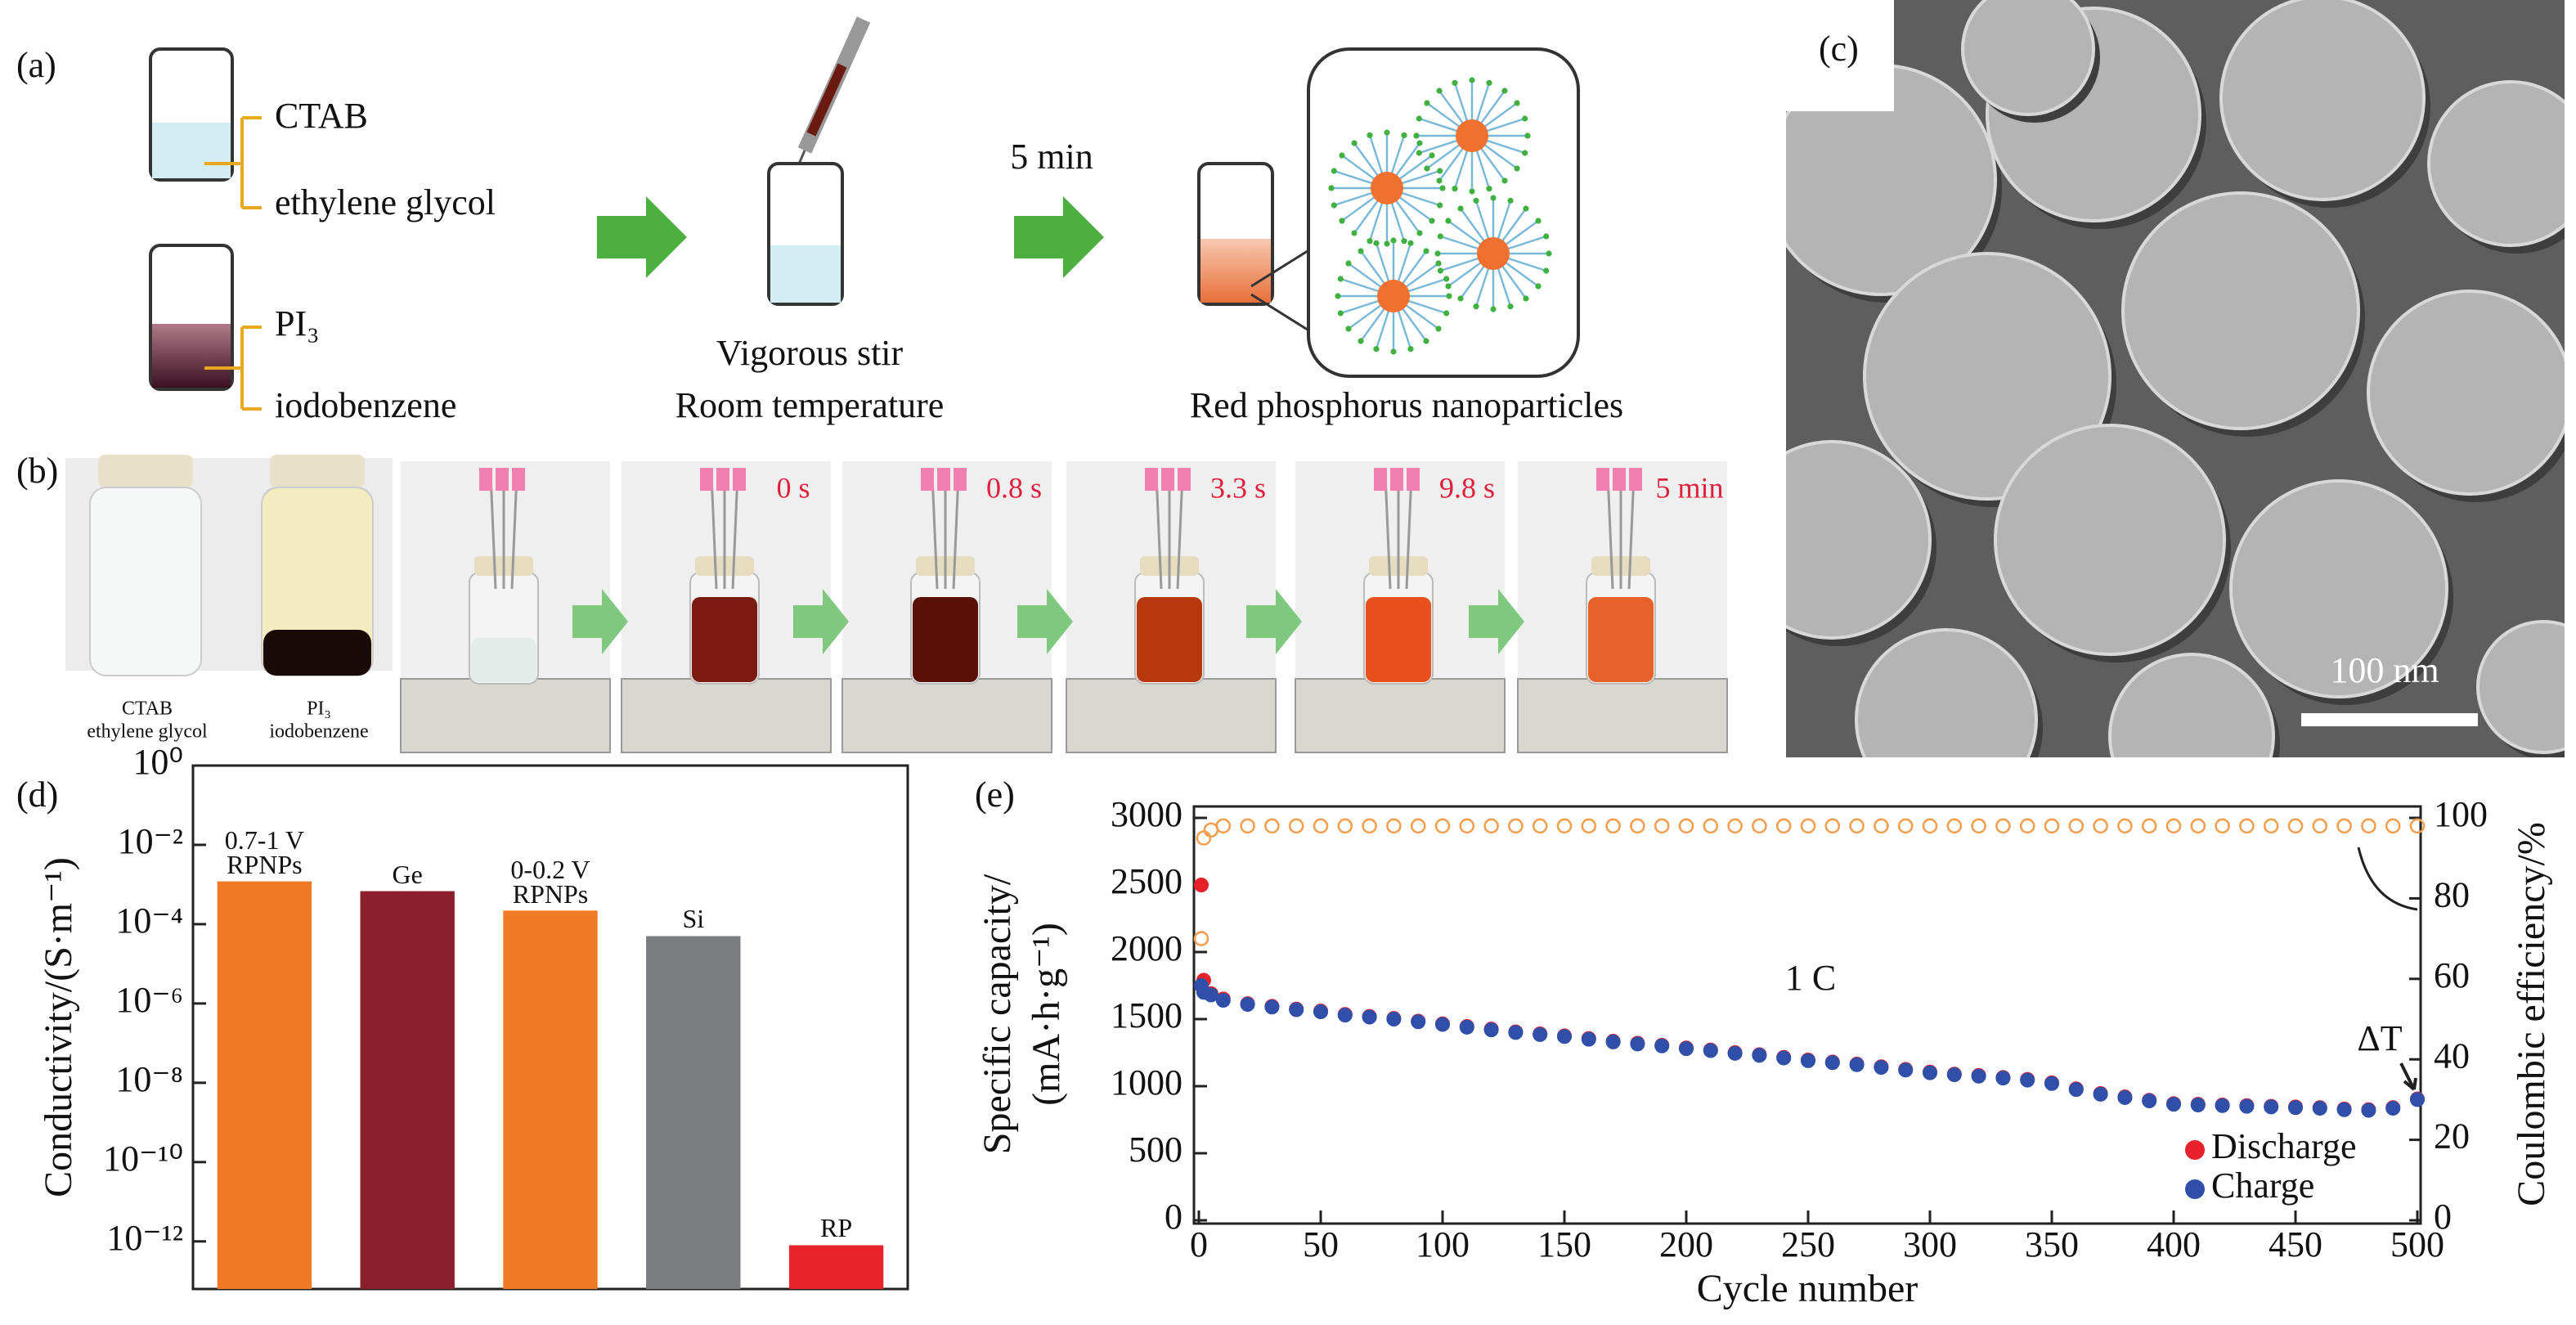 This screenshot has width=2576, height=1325. Describe the element at coordinates (1051, 157) in the screenshot. I see `time-text: 5 min` at that location.